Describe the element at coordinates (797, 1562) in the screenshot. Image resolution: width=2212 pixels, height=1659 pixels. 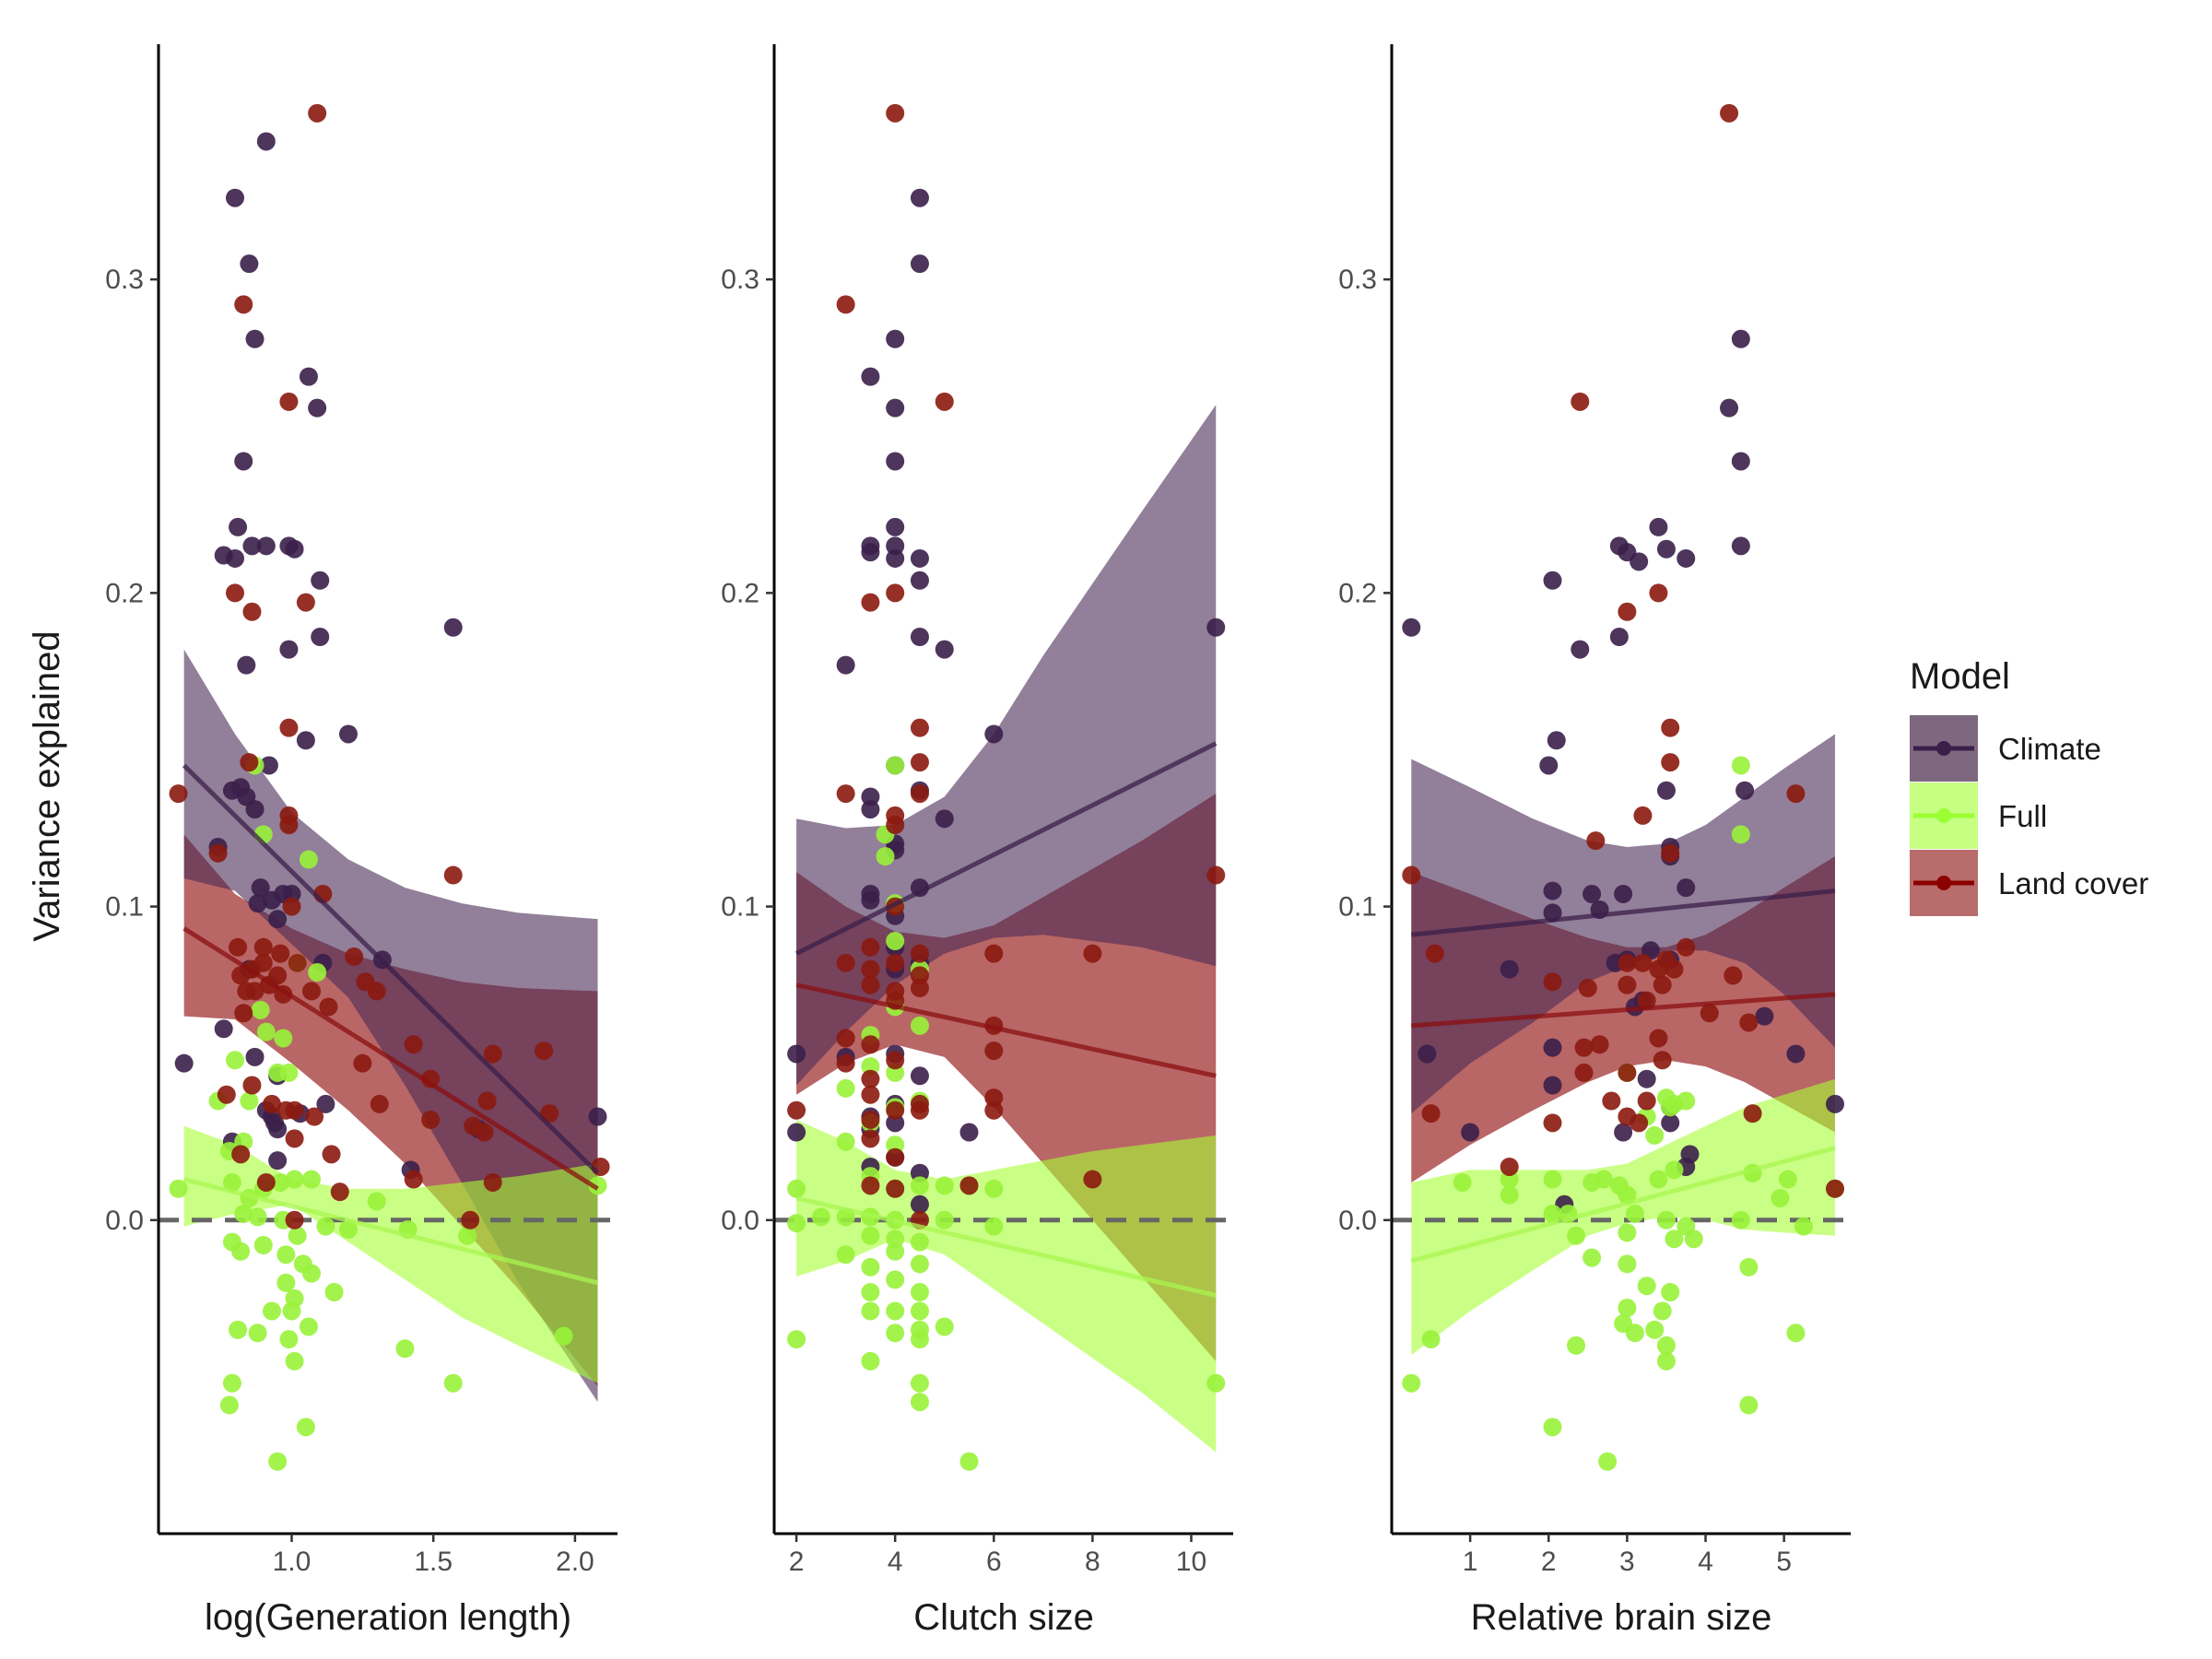
I see `x-tick-label: 2` at that location.